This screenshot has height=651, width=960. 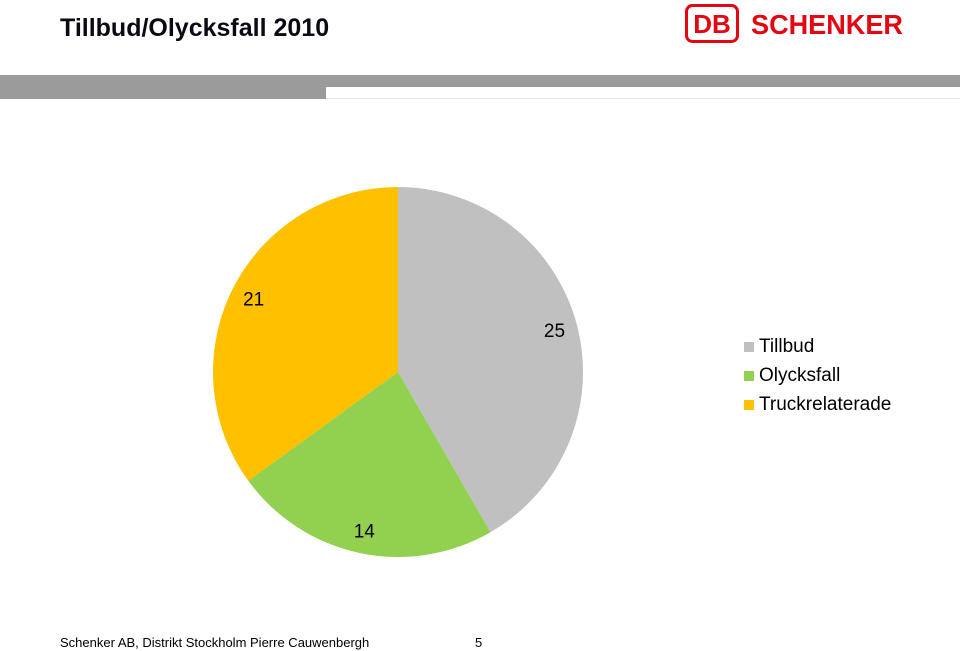 What do you see at coordinates (787, 346) in the screenshot?
I see `legend-label: Tillbud` at bounding box center [787, 346].